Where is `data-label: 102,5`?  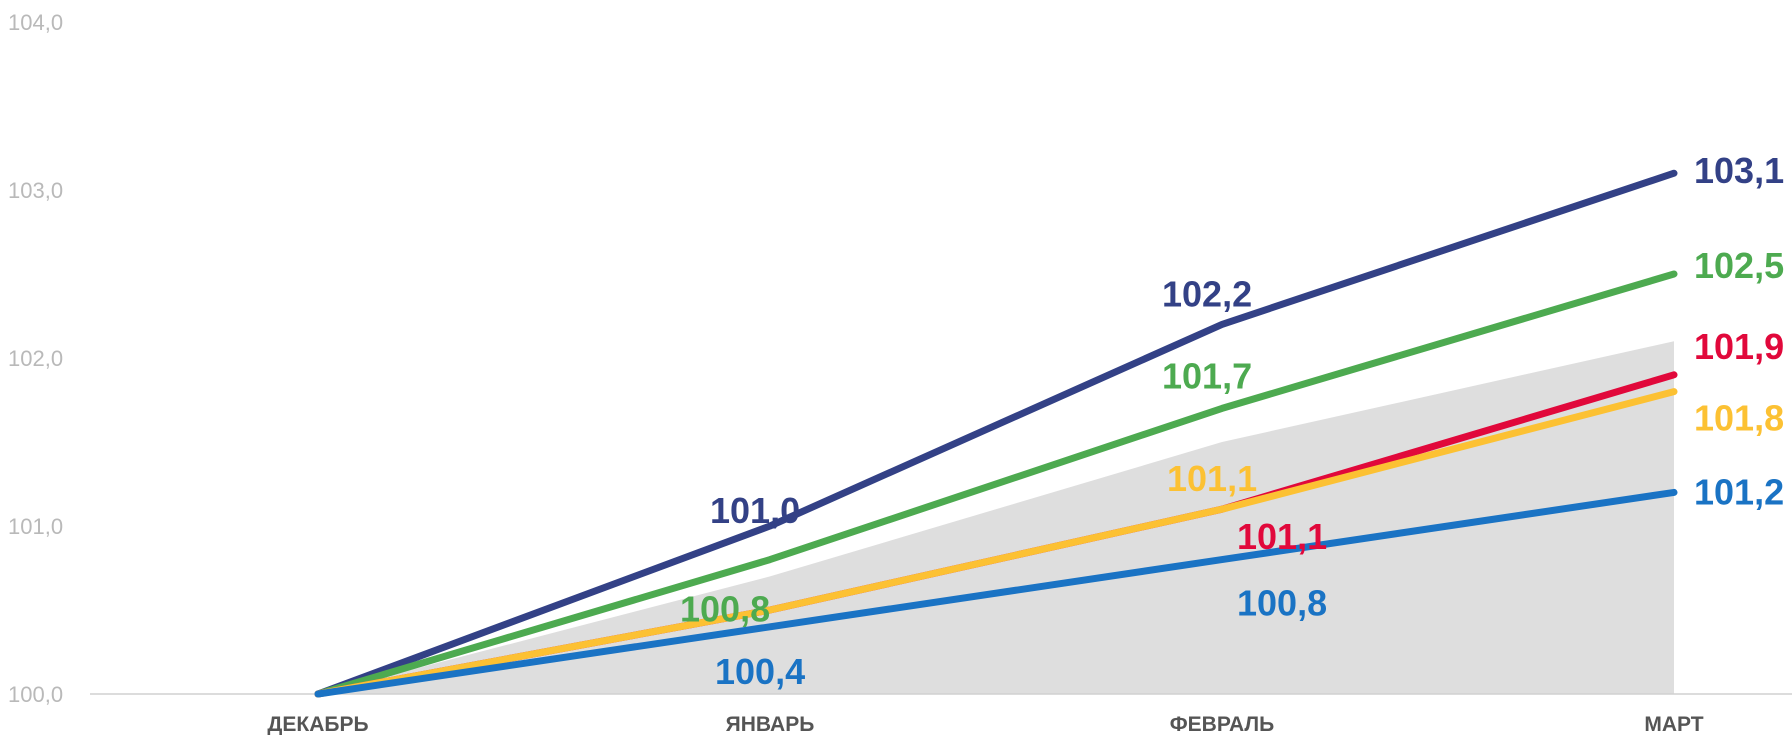
data-label: 102,5 is located at coordinates (1739, 265).